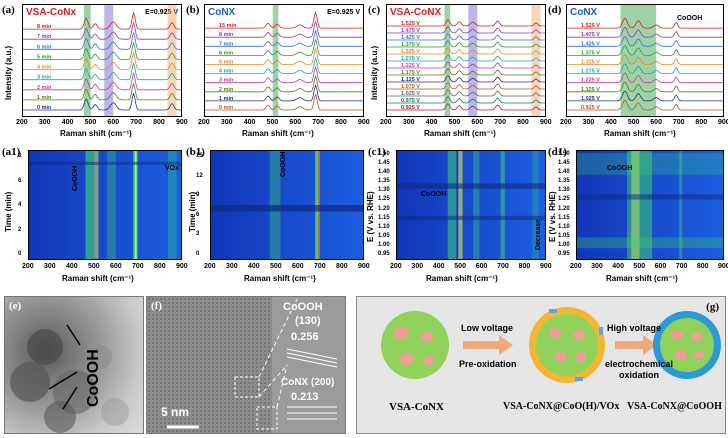  What do you see at coordinates (384, 199) in the screenshot?
I see `y-tick: 1.25` at bounding box center [384, 199].